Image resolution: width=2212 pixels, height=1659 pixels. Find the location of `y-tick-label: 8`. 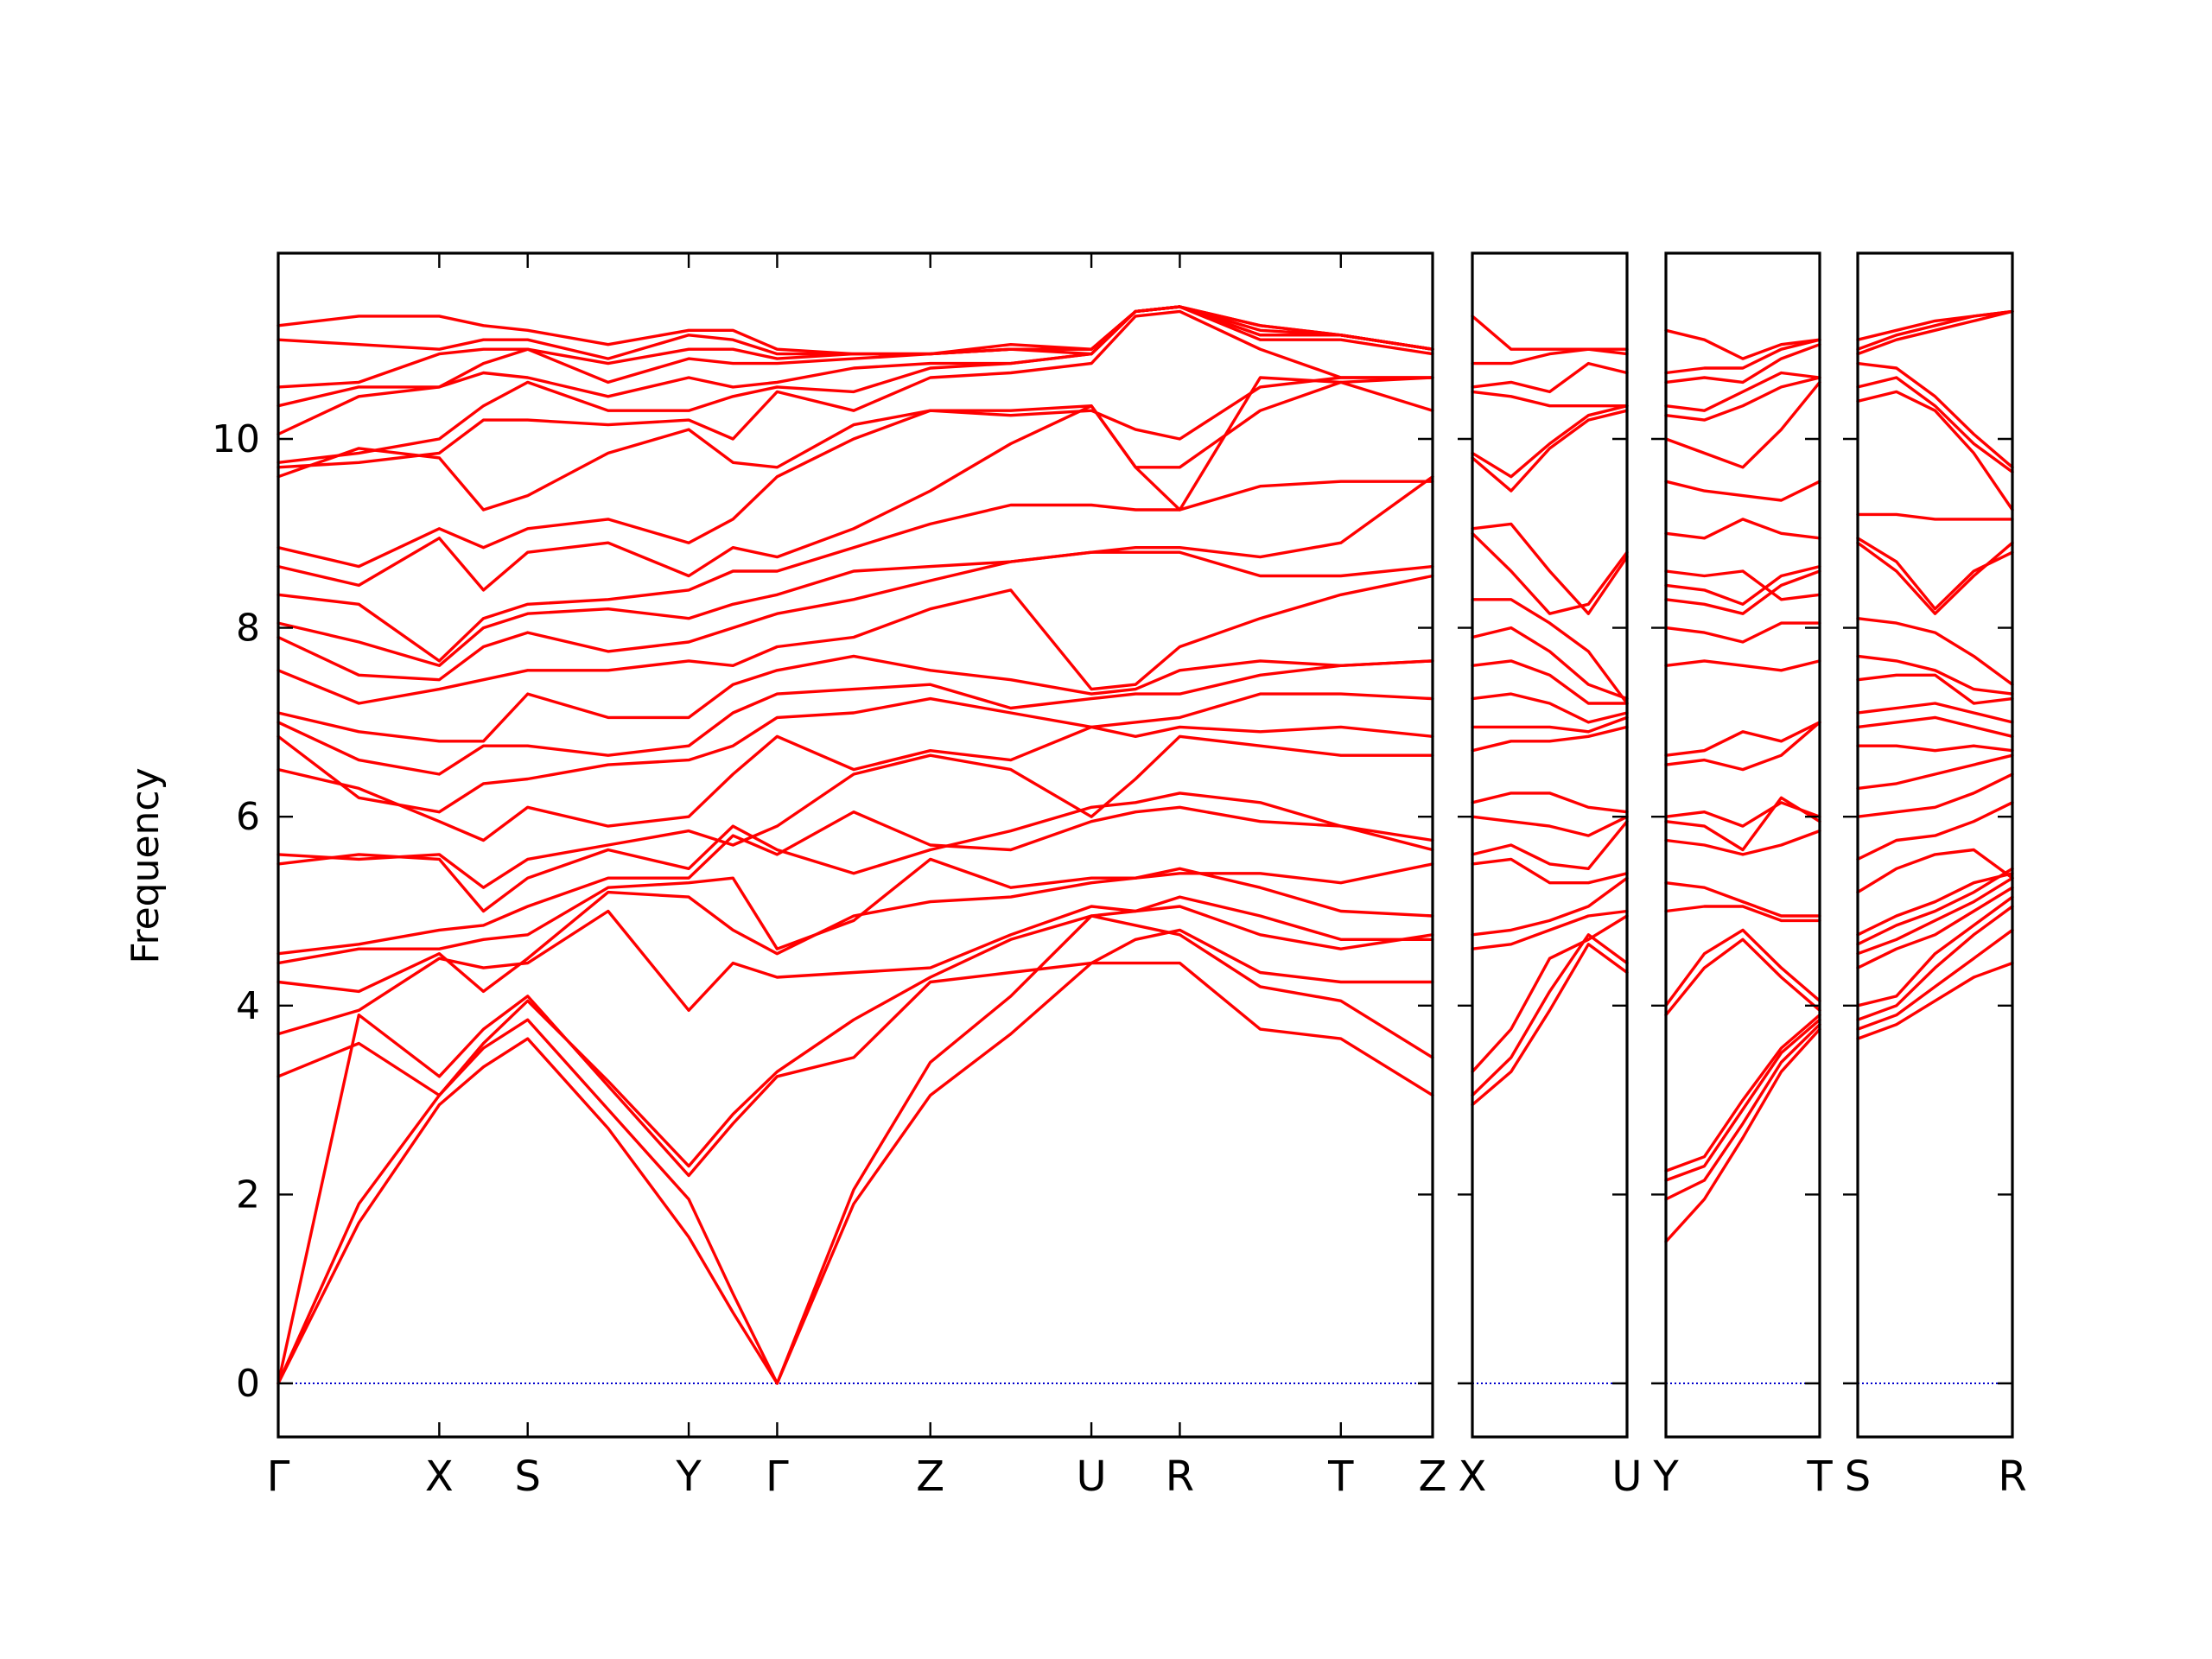

y-tick-label: 8 is located at coordinates (248, 629).